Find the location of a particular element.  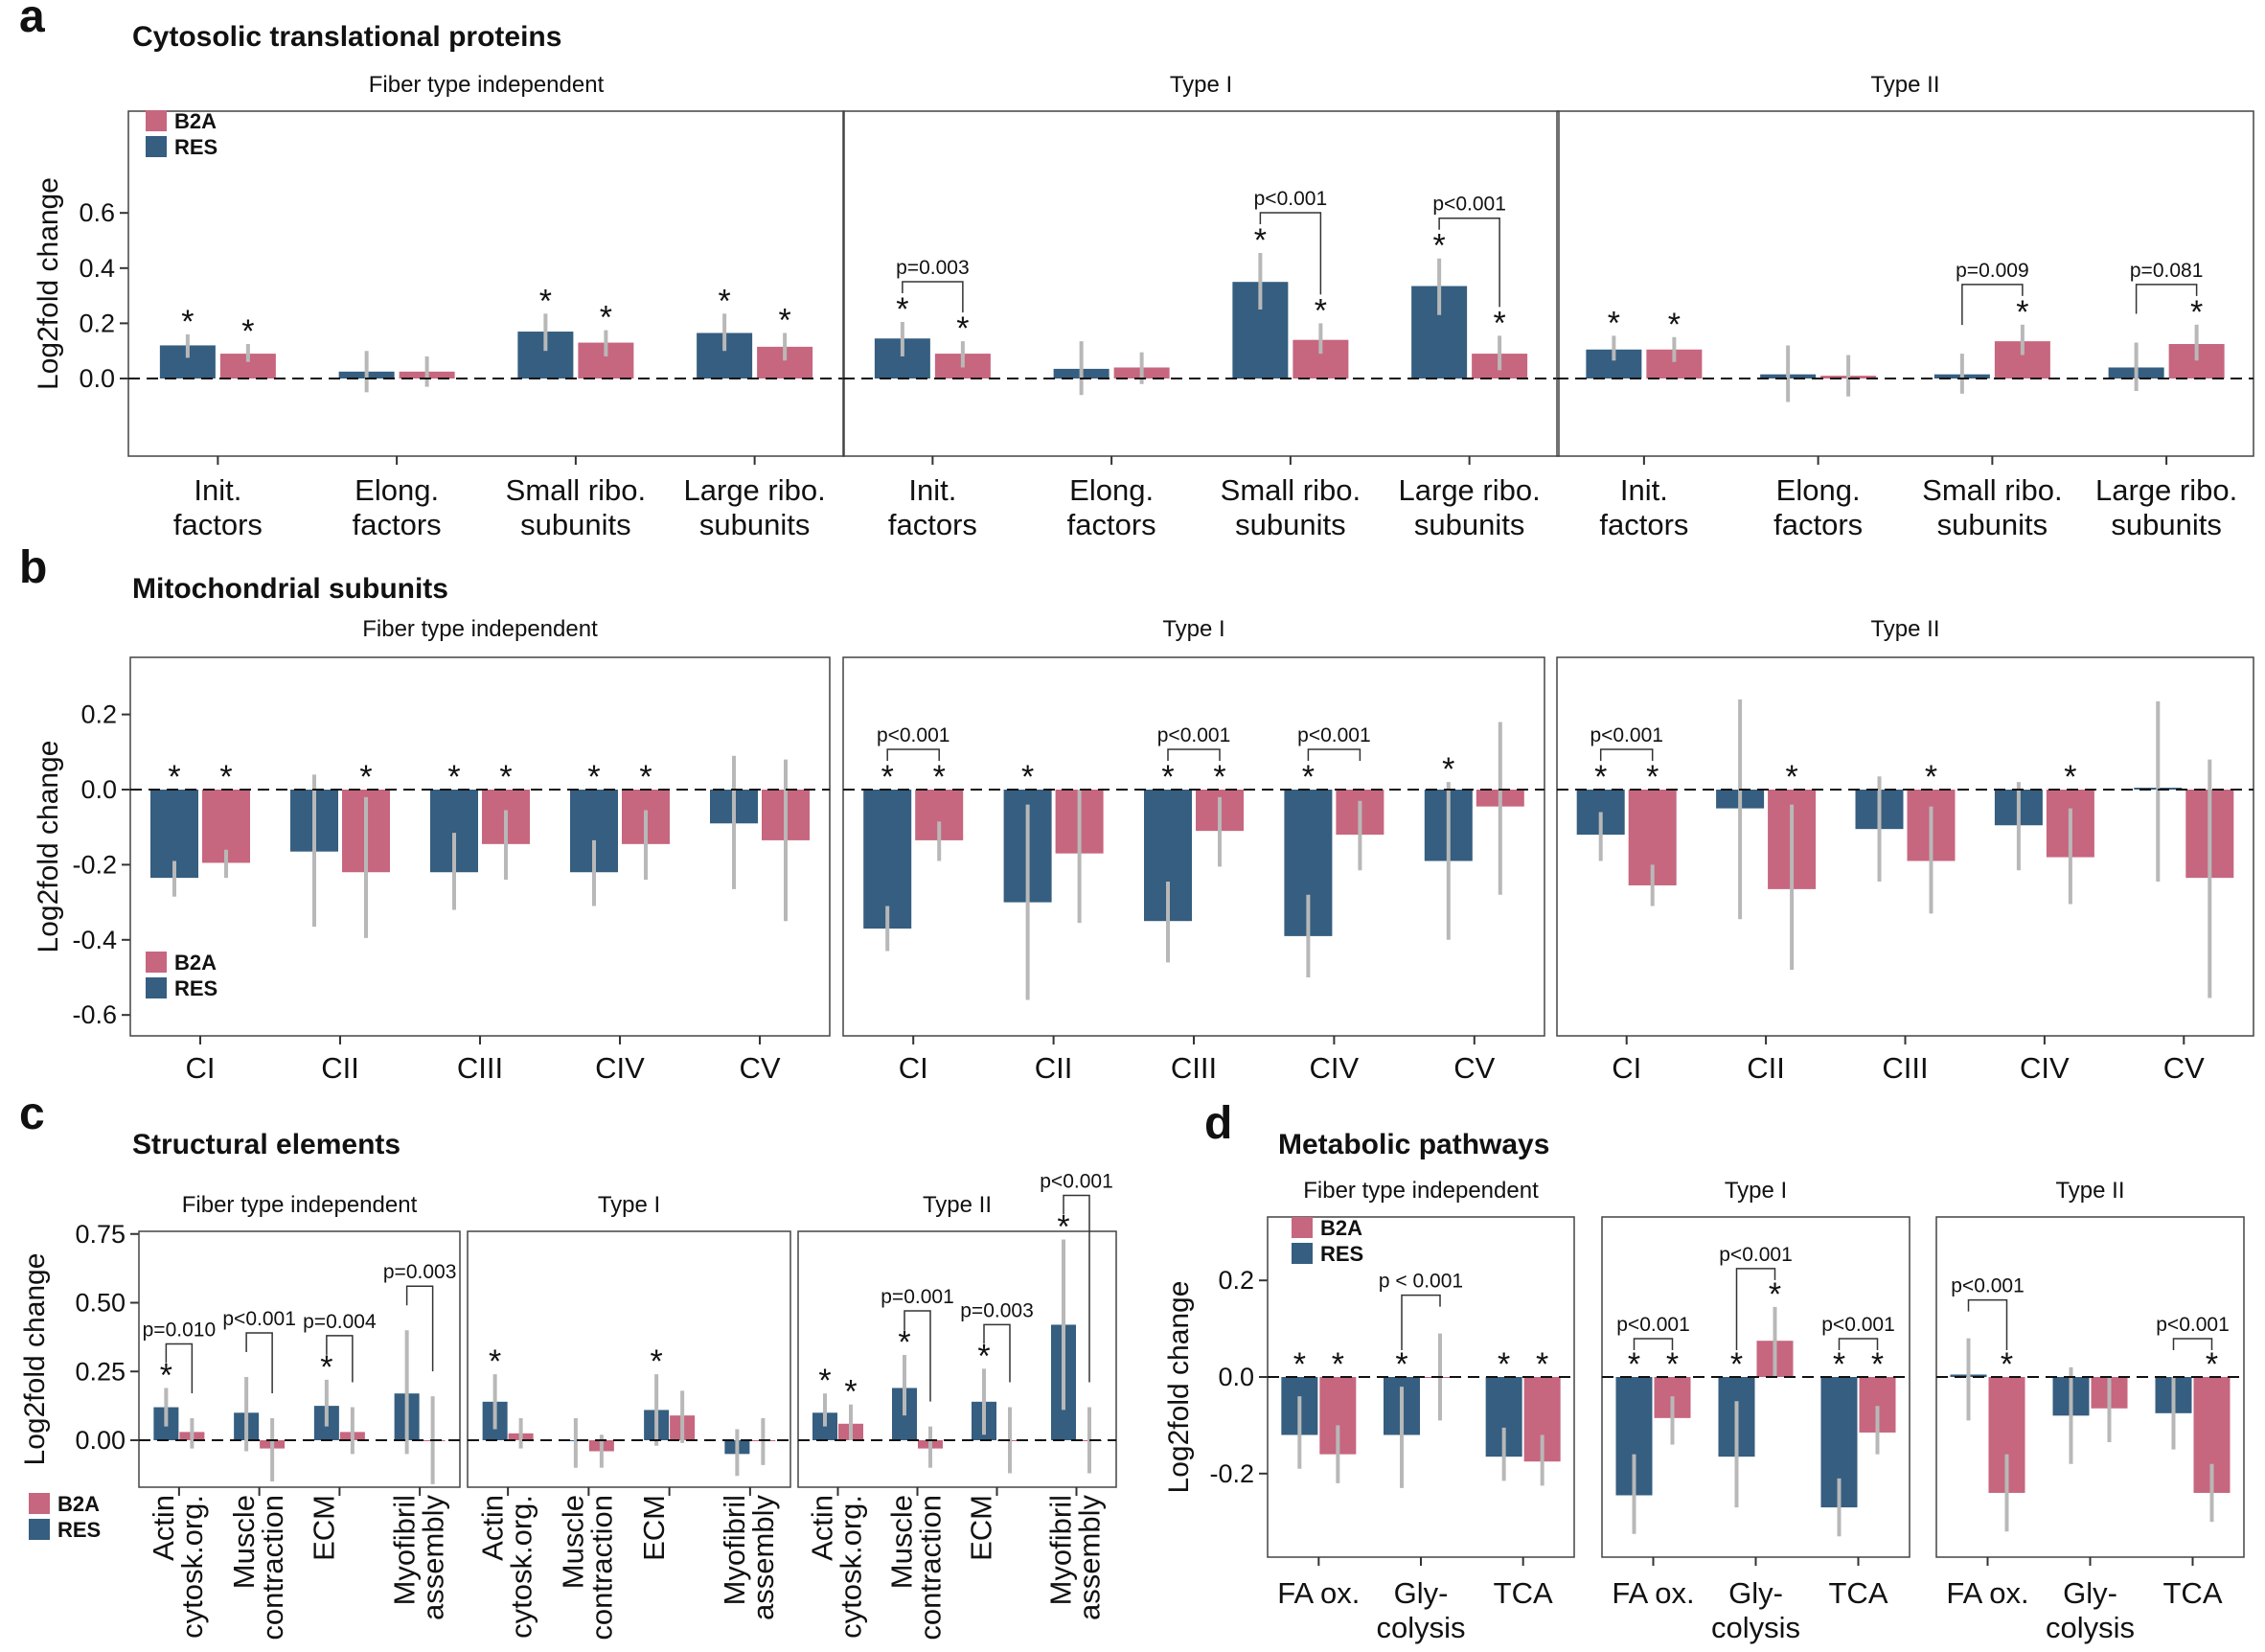

category-label: Small ribo. is located at coordinates (1992, 490).